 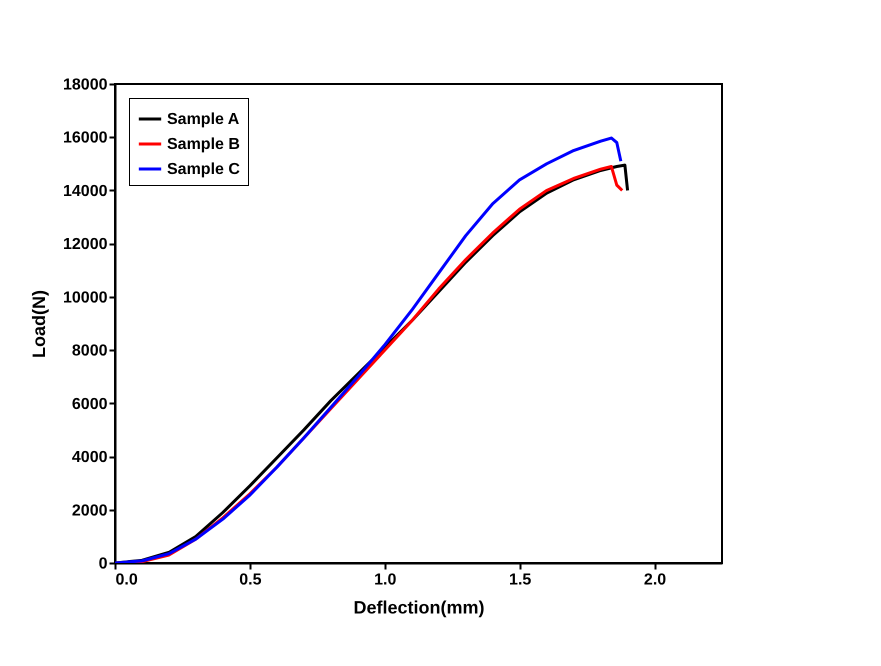 I want to click on x-tick-label: 1.0, so click(x=385, y=580).